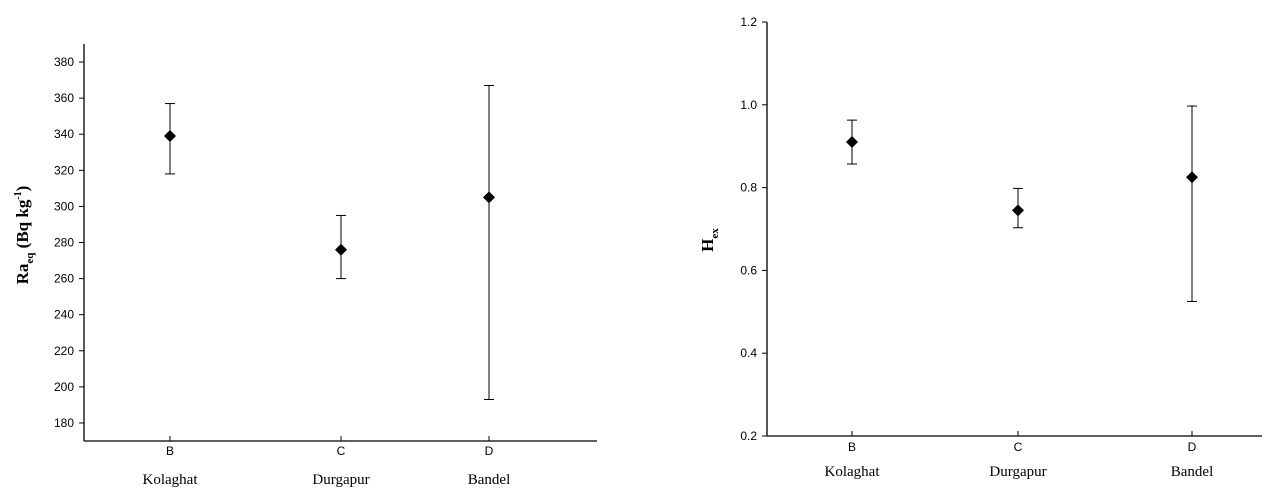  I want to click on y-tick-label: 0.4, so click(748, 353).